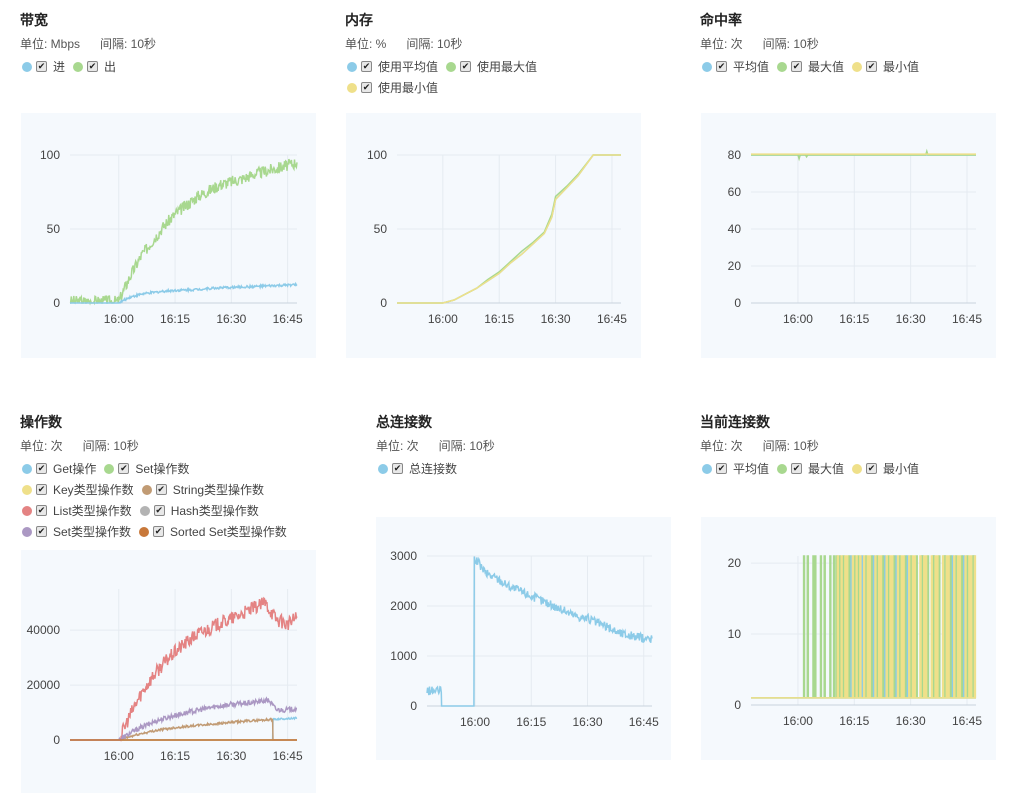 This screenshot has width=1029, height=798. What do you see at coordinates (404, 422) in the screenshot?
I see `panel-title: 总连接数` at bounding box center [404, 422].